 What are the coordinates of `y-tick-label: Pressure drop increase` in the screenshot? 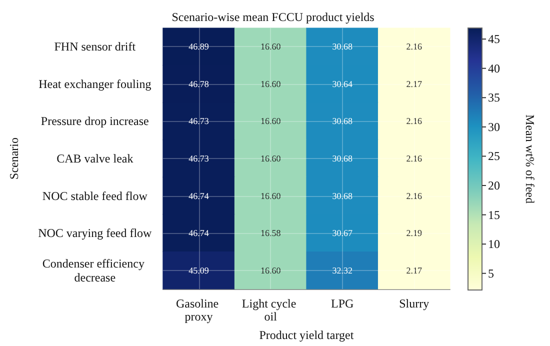 It's located at (94, 121).